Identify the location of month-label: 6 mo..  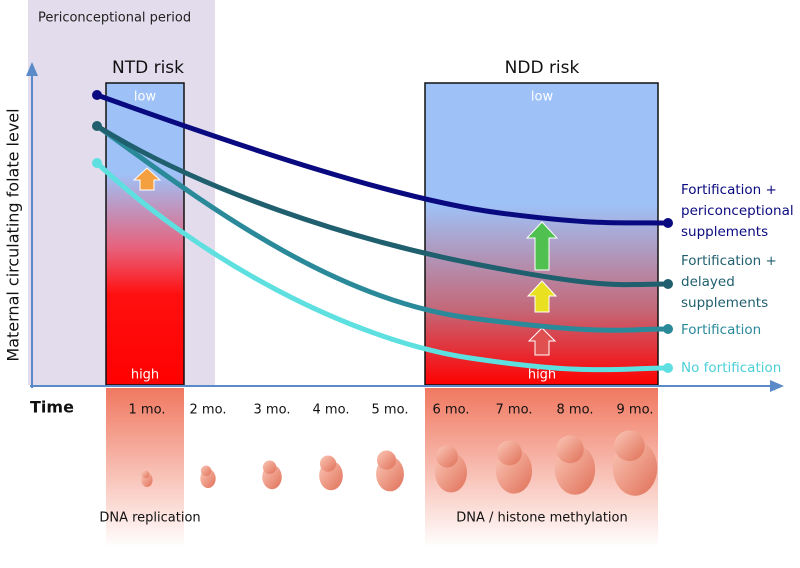
(451, 410).